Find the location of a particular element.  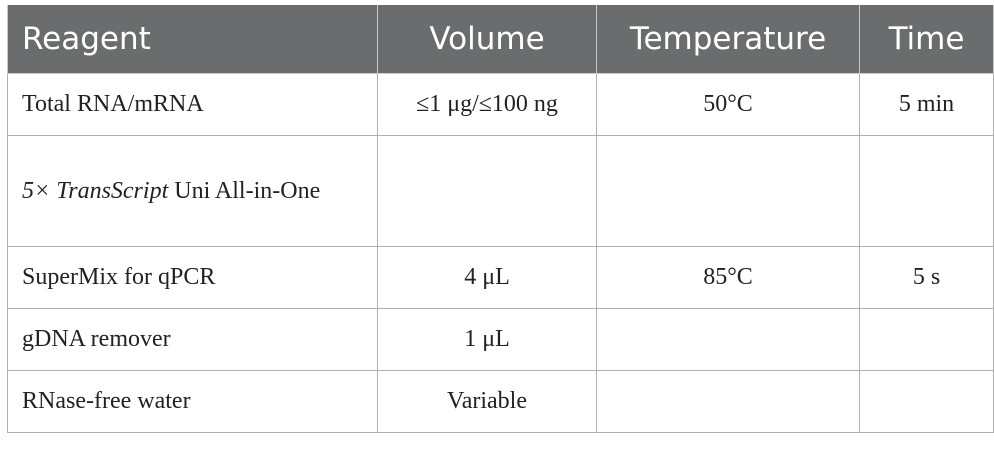

cell: 5 min is located at coordinates (926, 104).